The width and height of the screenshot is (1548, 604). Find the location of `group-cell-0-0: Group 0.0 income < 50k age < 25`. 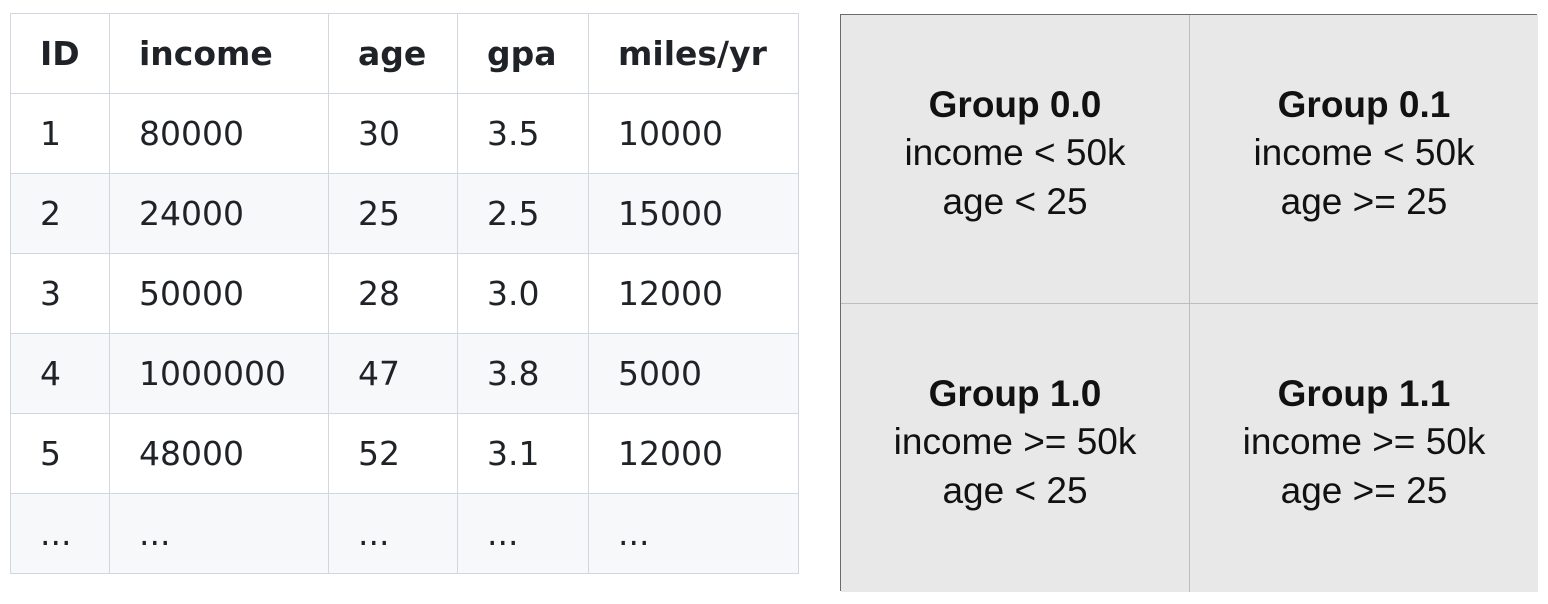

group-cell-0-0: Group 0.0 income < 50k age < 25 is located at coordinates (1015, 159).